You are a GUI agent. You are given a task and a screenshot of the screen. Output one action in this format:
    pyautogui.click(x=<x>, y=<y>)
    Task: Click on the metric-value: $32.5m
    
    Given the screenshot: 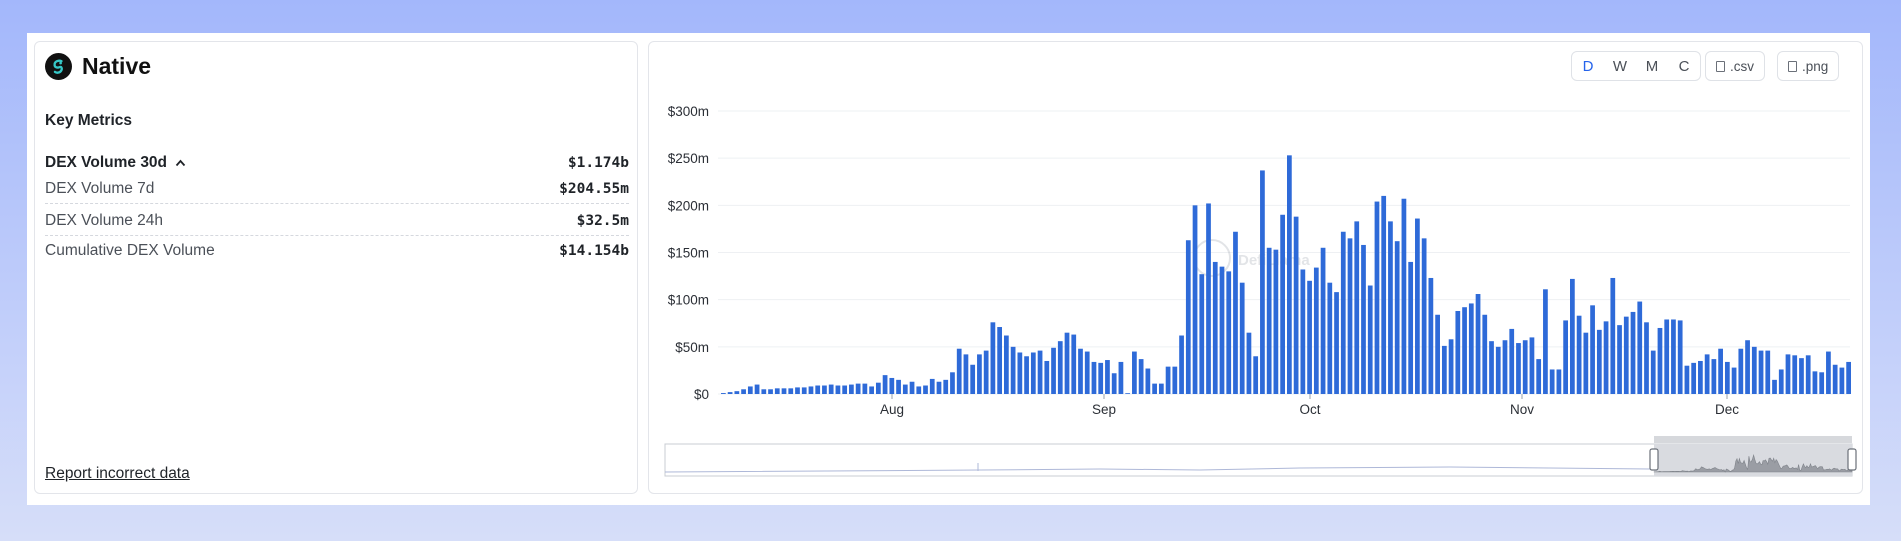 What is the action you would take?
    pyautogui.click(x=602, y=221)
    